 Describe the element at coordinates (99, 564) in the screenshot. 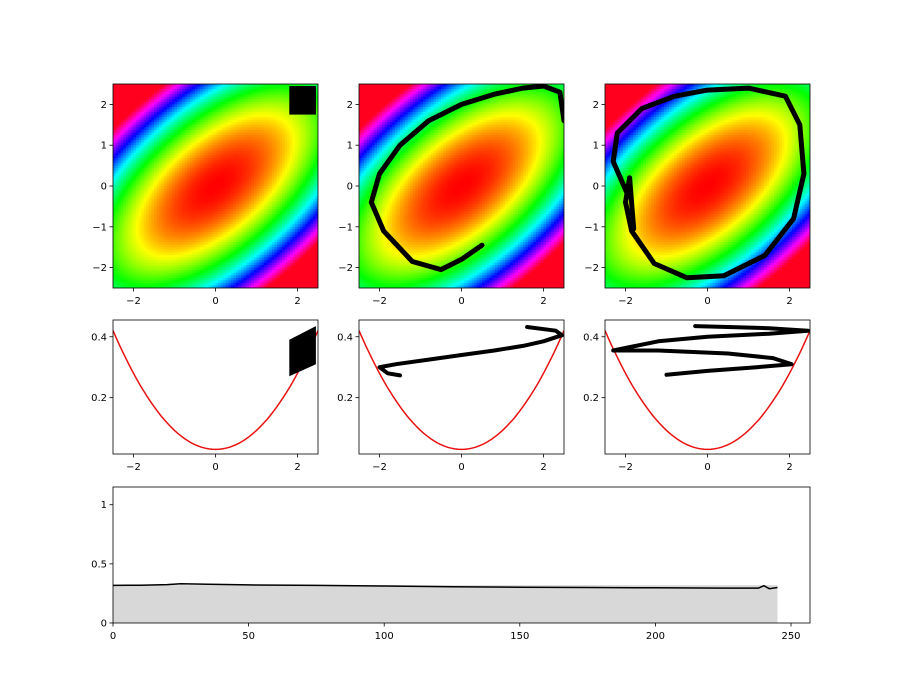

I see `area-1-ytick-label: 0.5` at that location.